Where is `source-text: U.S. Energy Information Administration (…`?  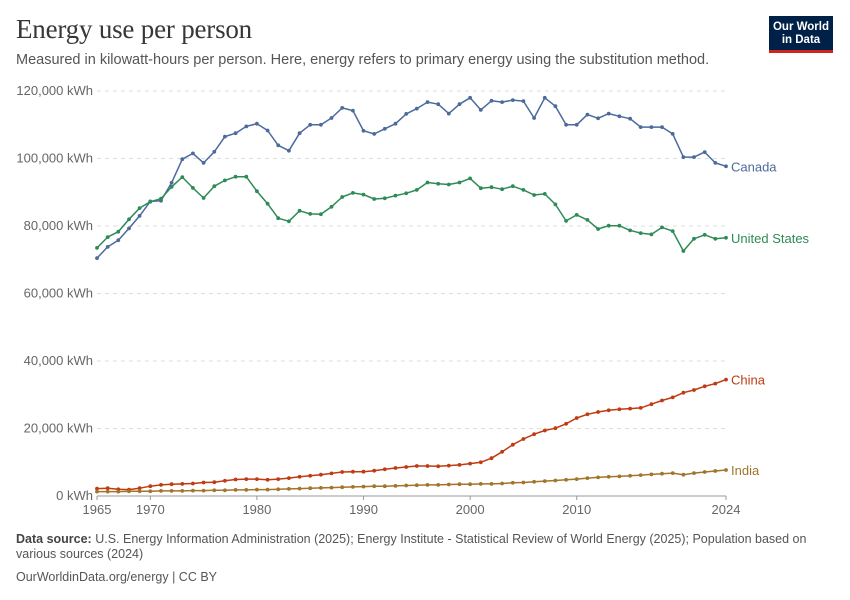 source-text: U.S. Energy Information Administration (… is located at coordinates (411, 546).